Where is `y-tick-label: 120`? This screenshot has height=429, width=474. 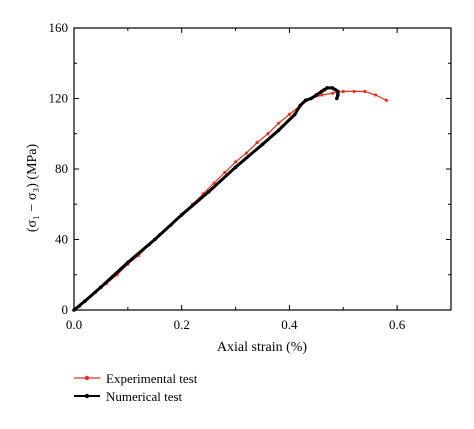
y-tick-label: 120 is located at coordinates (59, 98).